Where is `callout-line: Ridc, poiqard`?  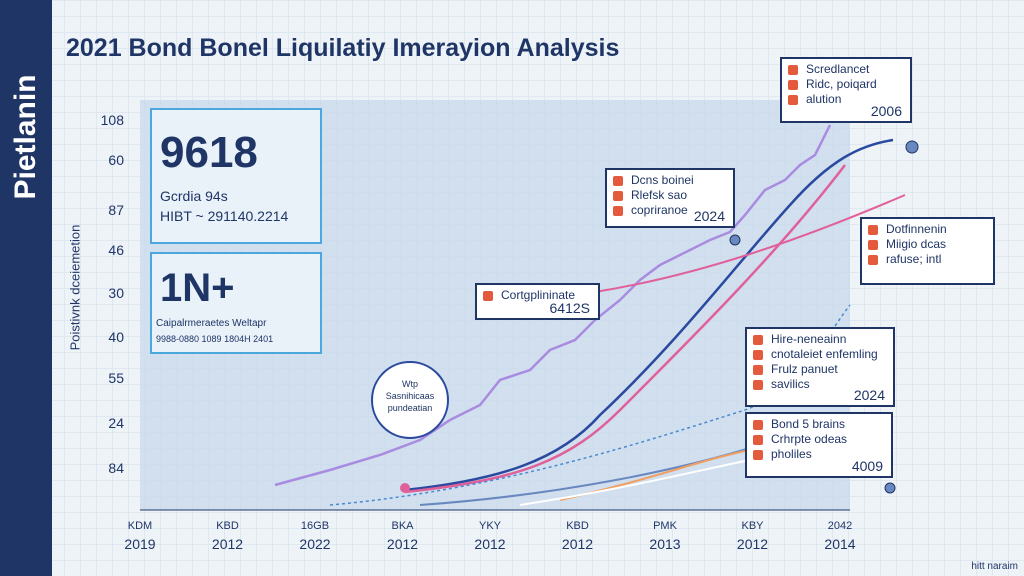
callout-line: Ridc, poiqard is located at coordinates (841, 84).